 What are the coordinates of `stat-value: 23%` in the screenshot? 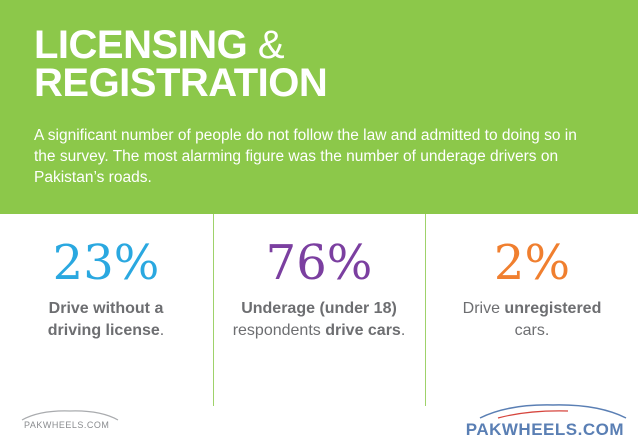 It's located at (106, 263).